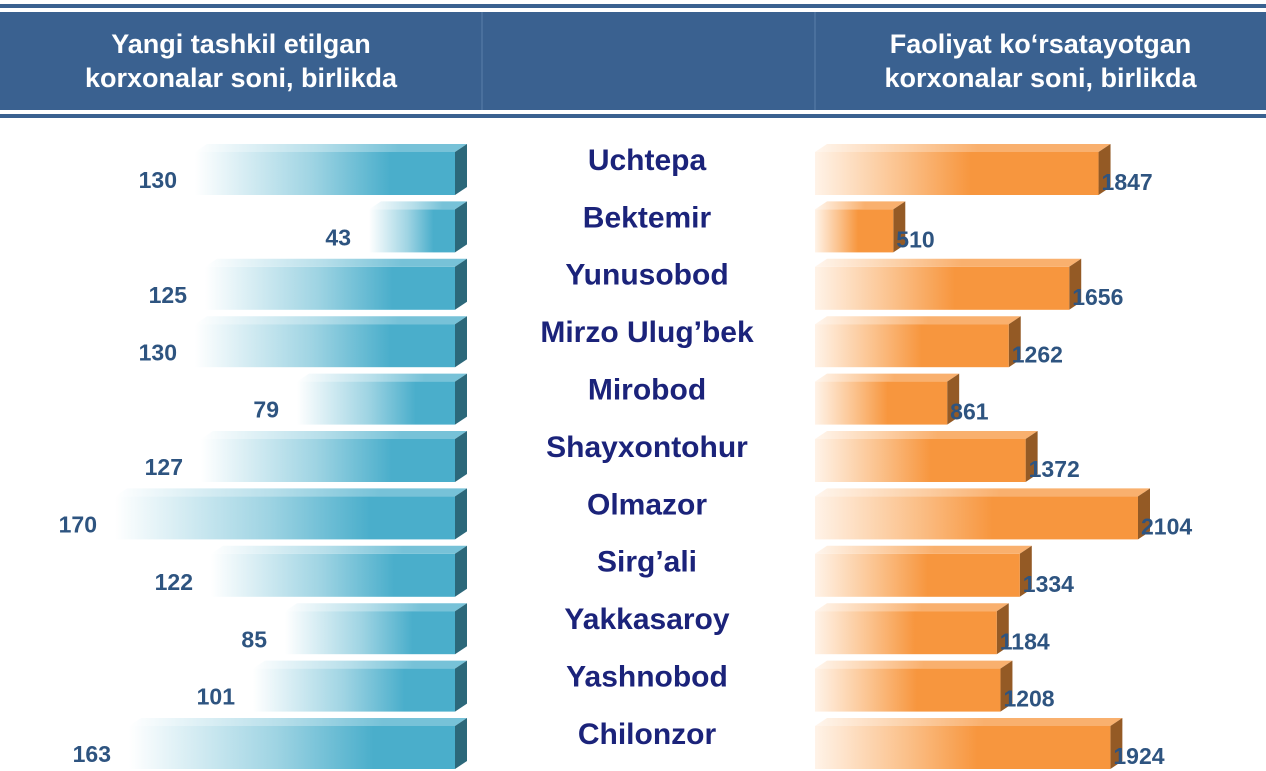 This screenshot has height=771, width=1266. What do you see at coordinates (647, 332) in the screenshot?
I see `category-label: Mirzo Ulug’bek` at bounding box center [647, 332].